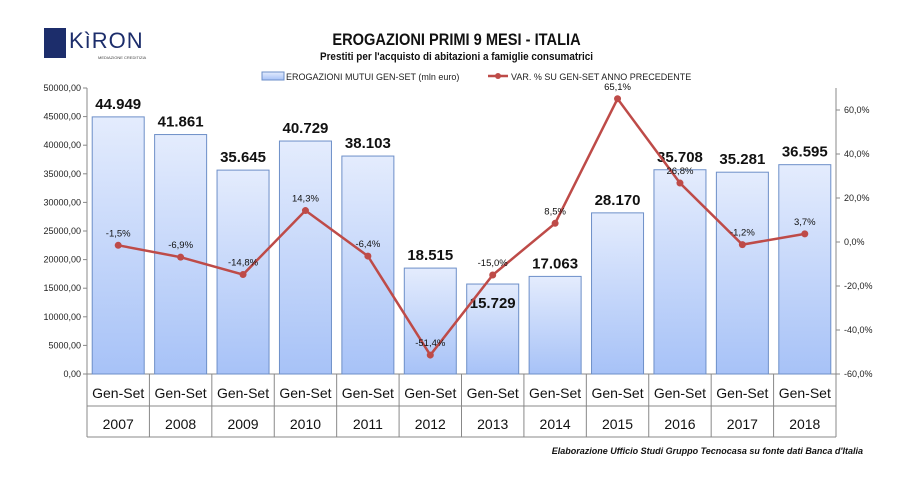 The image size is (913, 497). Describe the element at coordinates (430, 343) in the screenshot. I see `line-value-label: -51,4%` at that location.